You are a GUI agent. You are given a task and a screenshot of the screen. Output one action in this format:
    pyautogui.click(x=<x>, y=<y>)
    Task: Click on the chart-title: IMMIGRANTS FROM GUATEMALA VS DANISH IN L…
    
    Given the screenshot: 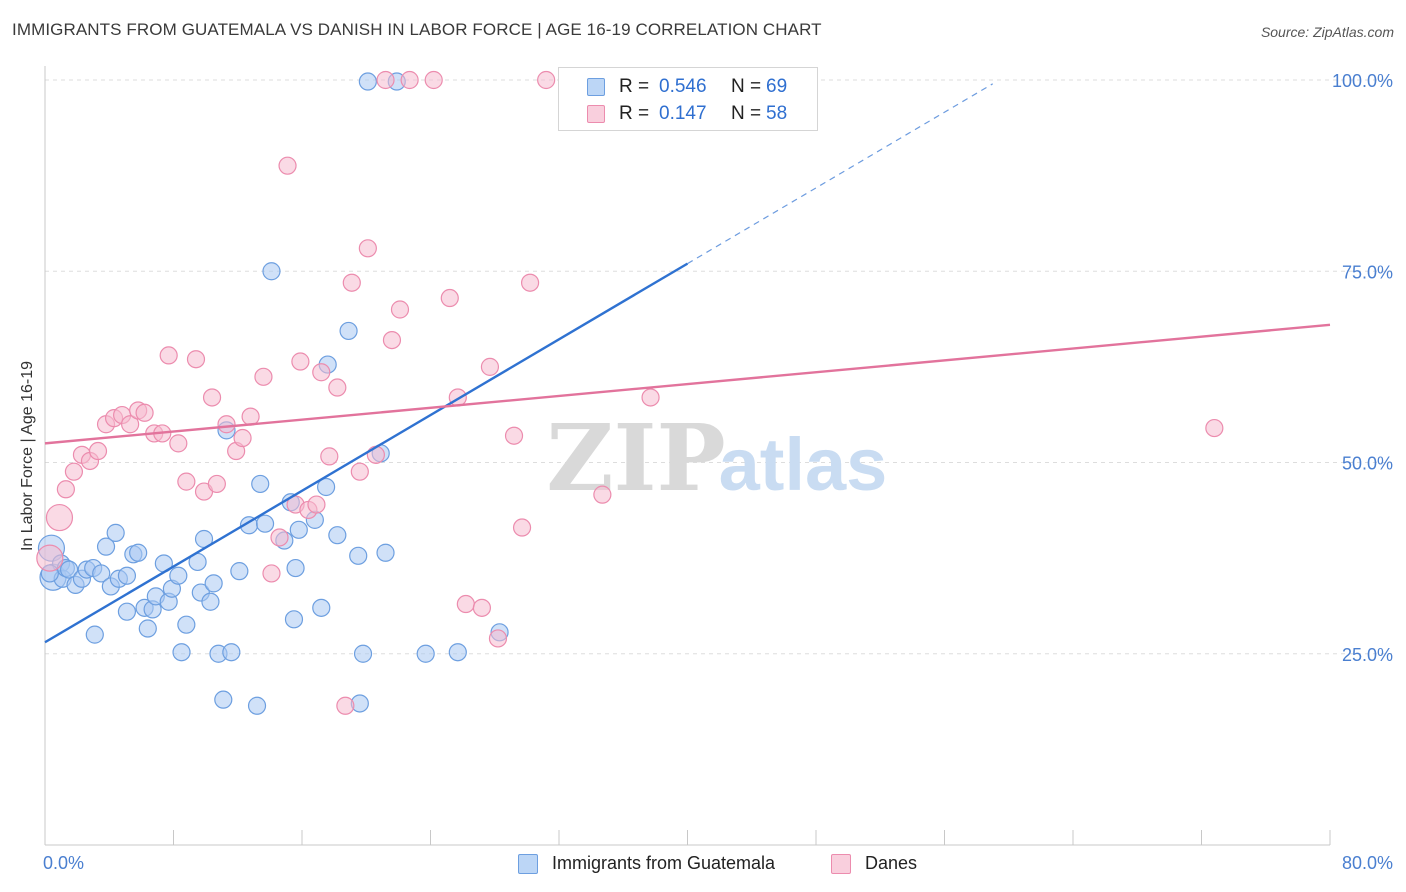 What is the action you would take?
    pyautogui.click(x=417, y=29)
    